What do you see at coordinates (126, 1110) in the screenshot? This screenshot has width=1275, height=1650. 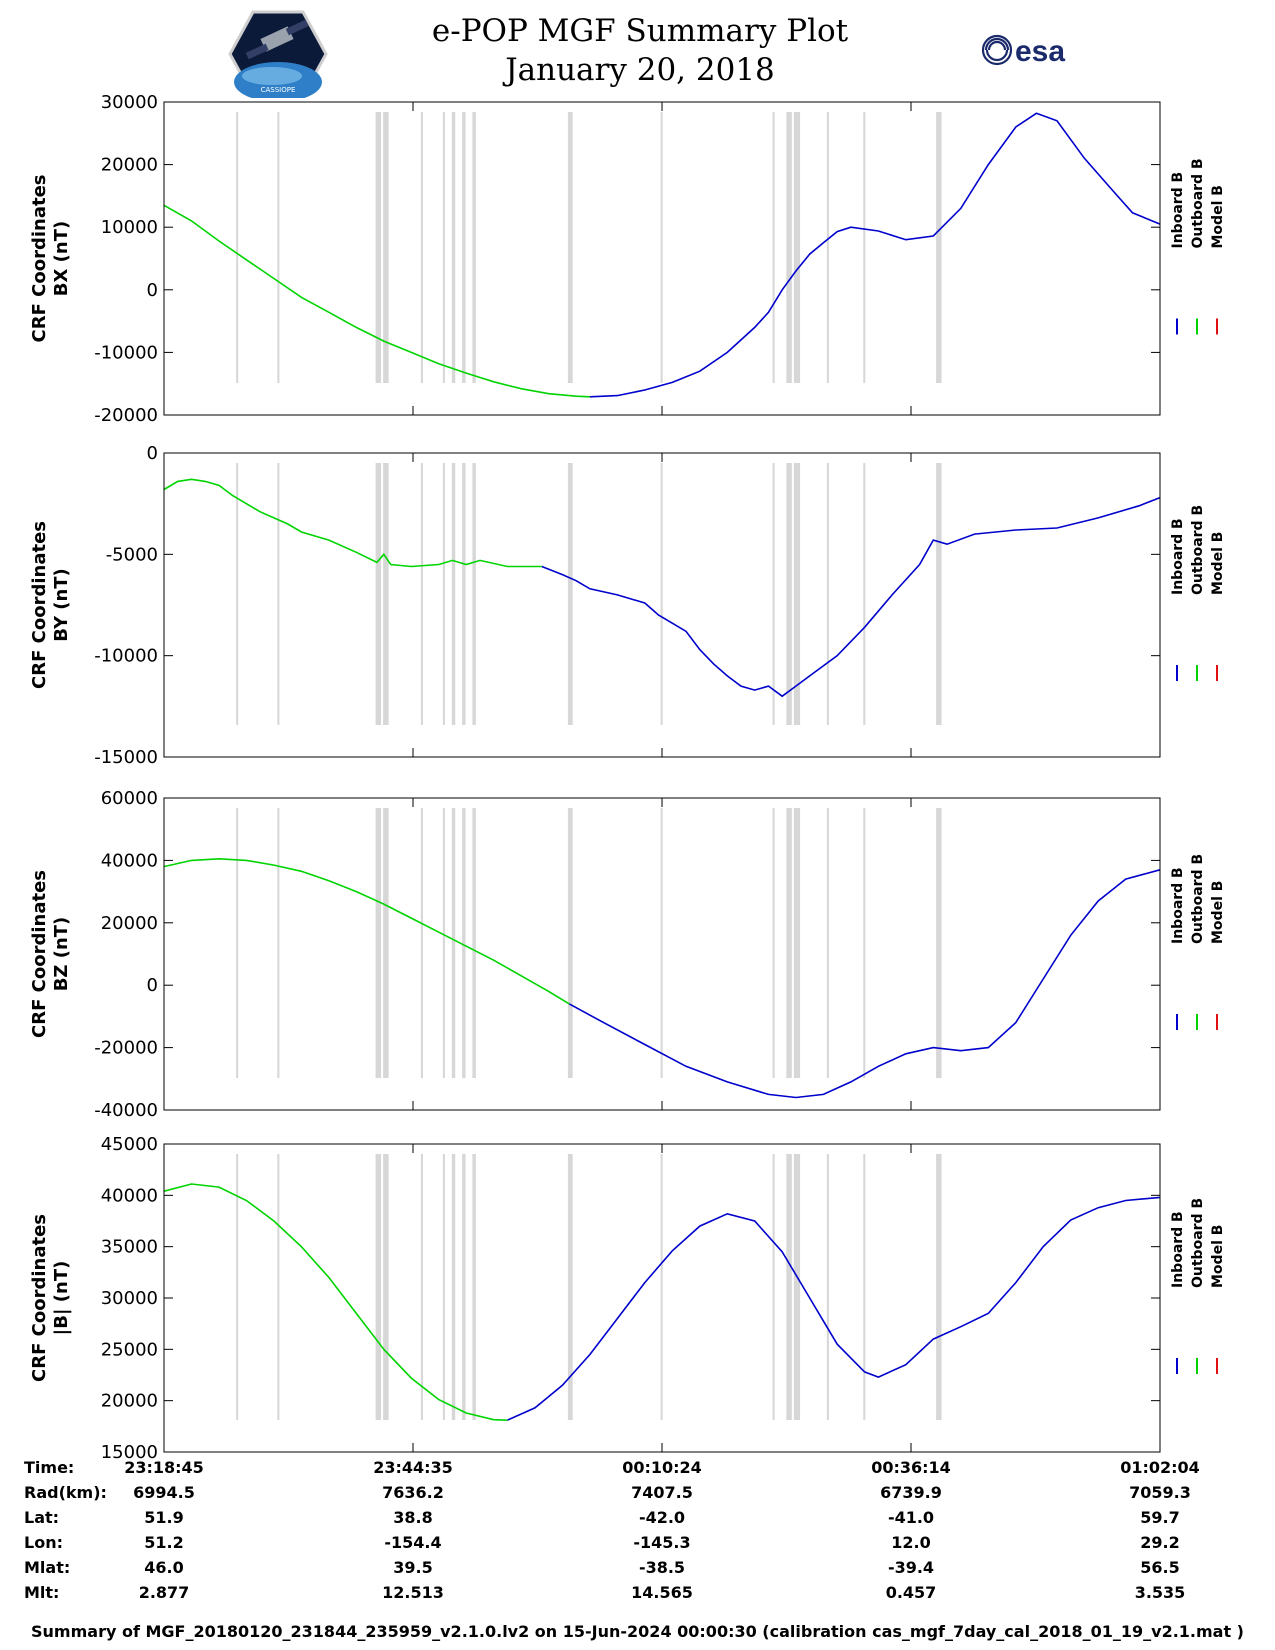 I see `y-tick-label: -40000` at bounding box center [126, 1110].